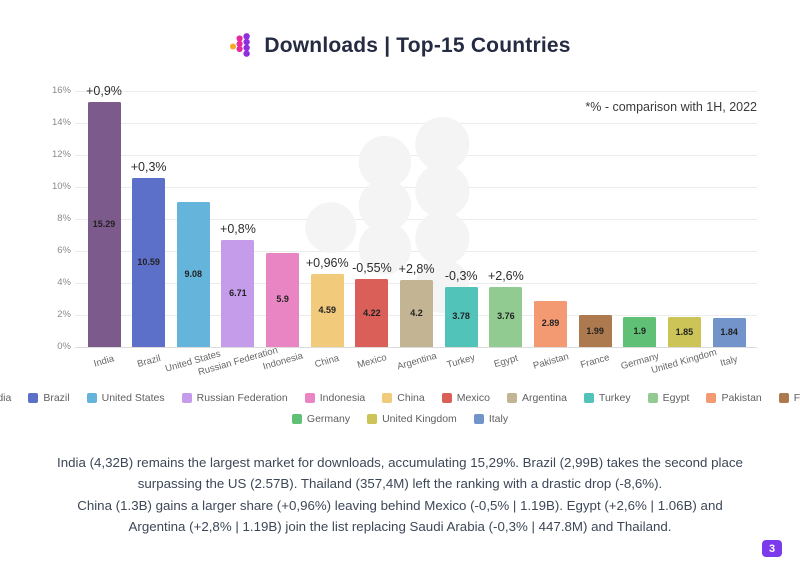 The height and width of the screenshot is (565, 800). I want to click on legend-item-egypt: Egypt, so click(668, 398).